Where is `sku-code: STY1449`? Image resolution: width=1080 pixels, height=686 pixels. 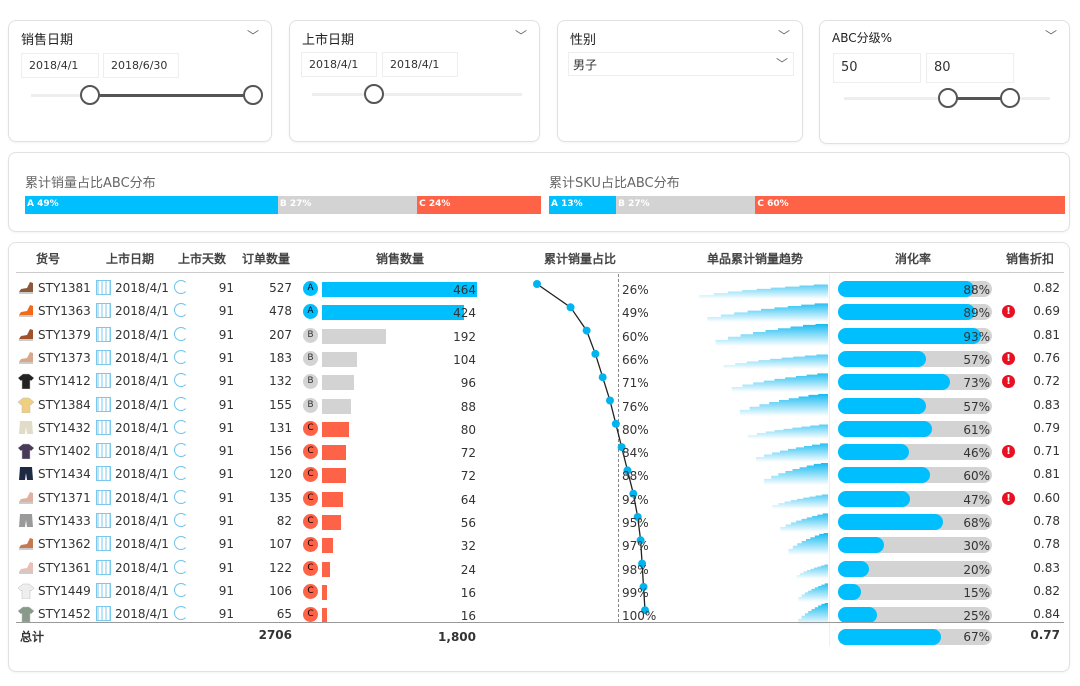 sku-code: STY1449 is located at coordinates (64, 590).